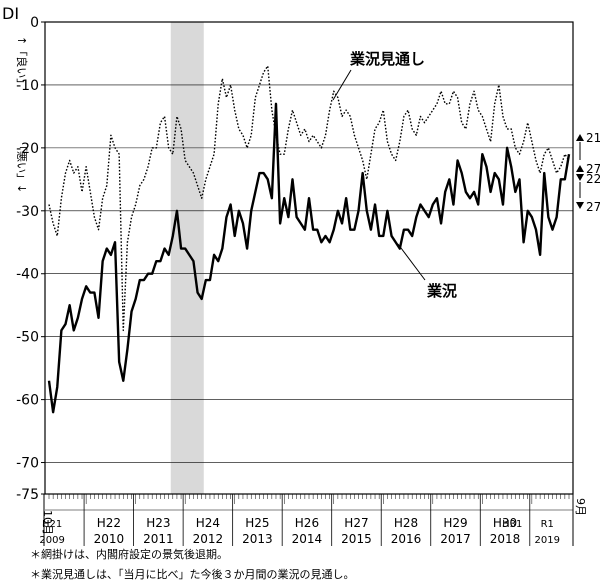 The width and height of the screenshot is (600, 586). What do you see at coordinates (10, 13) in the screenshot?
I see `y-axis-title: DI` at bounding box center [10, 13].